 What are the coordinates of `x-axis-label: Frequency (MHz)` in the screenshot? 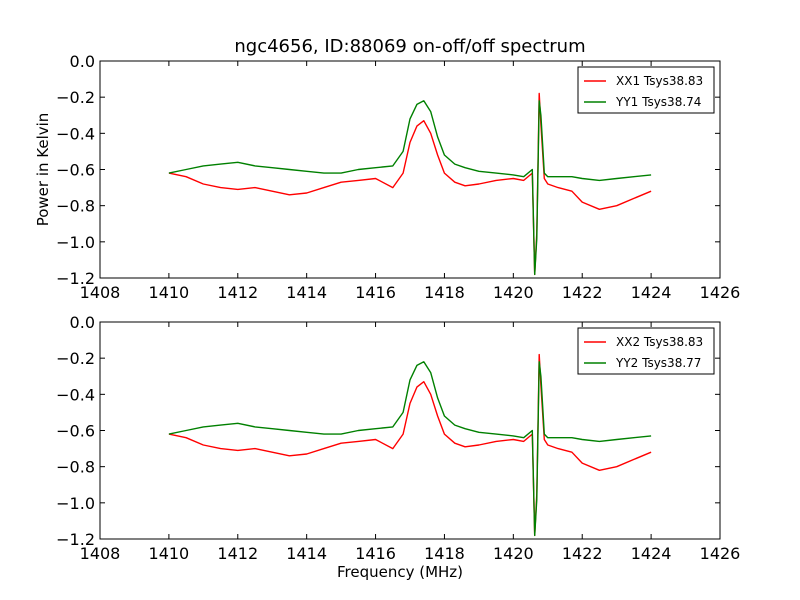 It's located at (400, 572).